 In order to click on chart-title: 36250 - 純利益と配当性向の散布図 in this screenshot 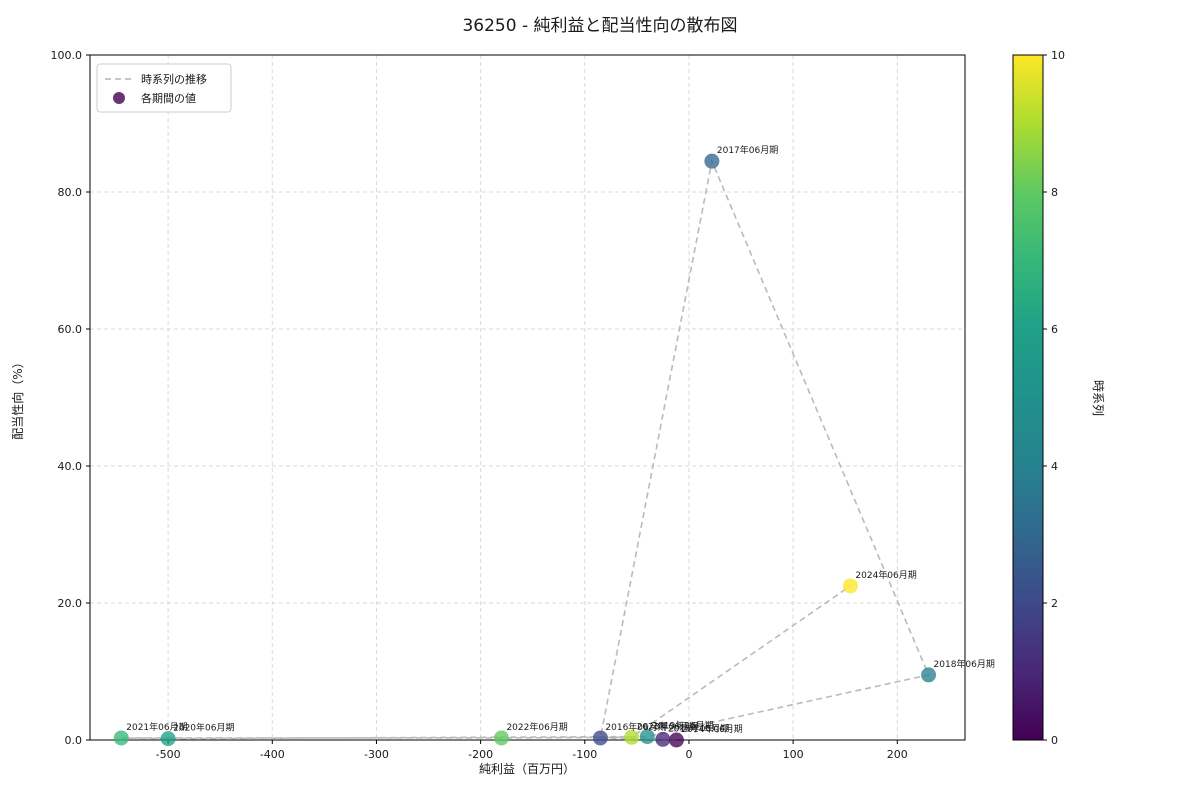, I will do `click(599, 26)`.